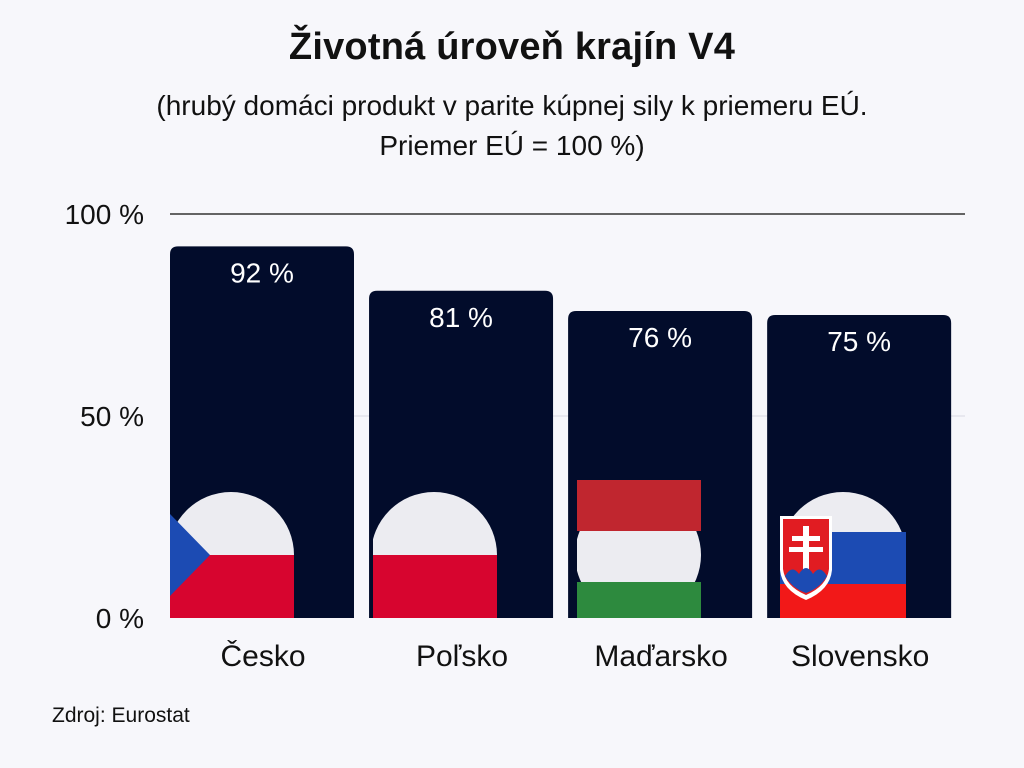 Image resolution: width=1024 pixels, height=768 pixels. Describe the element at coordinates (560, 307) in the screenshot. I see `data-labels: 92 % 81 % 76 % 75 %` at that location.